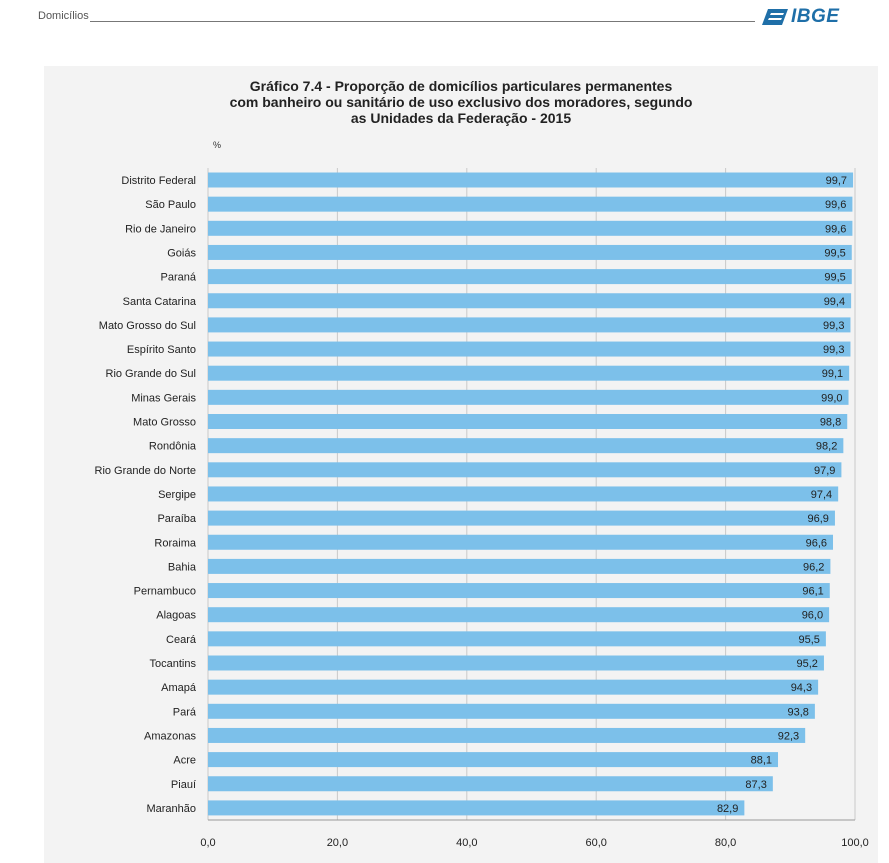 This screenshot has width=889, height=863. I want to click on category-label-13: Sergipe, so click(177, 495).